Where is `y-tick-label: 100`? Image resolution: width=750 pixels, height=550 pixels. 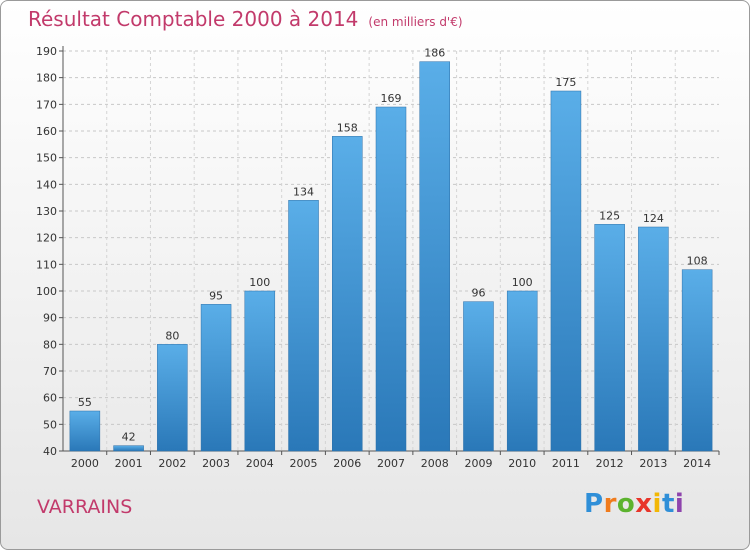 y-tick-label: 100 is located at coordinates (46, 291).